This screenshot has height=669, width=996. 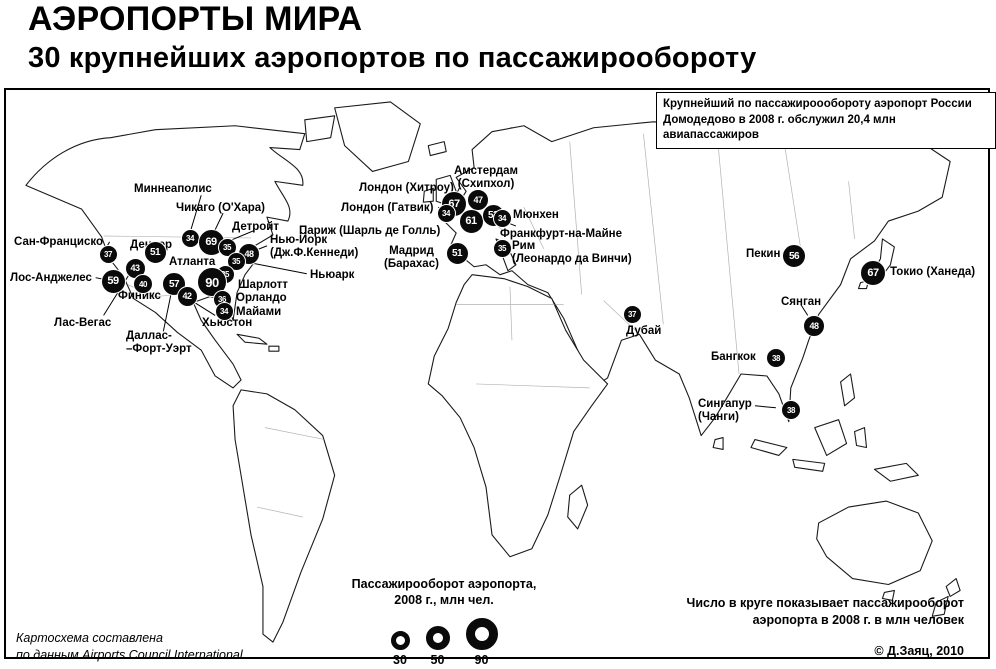 What do you see at coordinates (143, 284) in the screenshot?
I see `airport-marker-phoenix: 40` at bounding box center [143, 284].